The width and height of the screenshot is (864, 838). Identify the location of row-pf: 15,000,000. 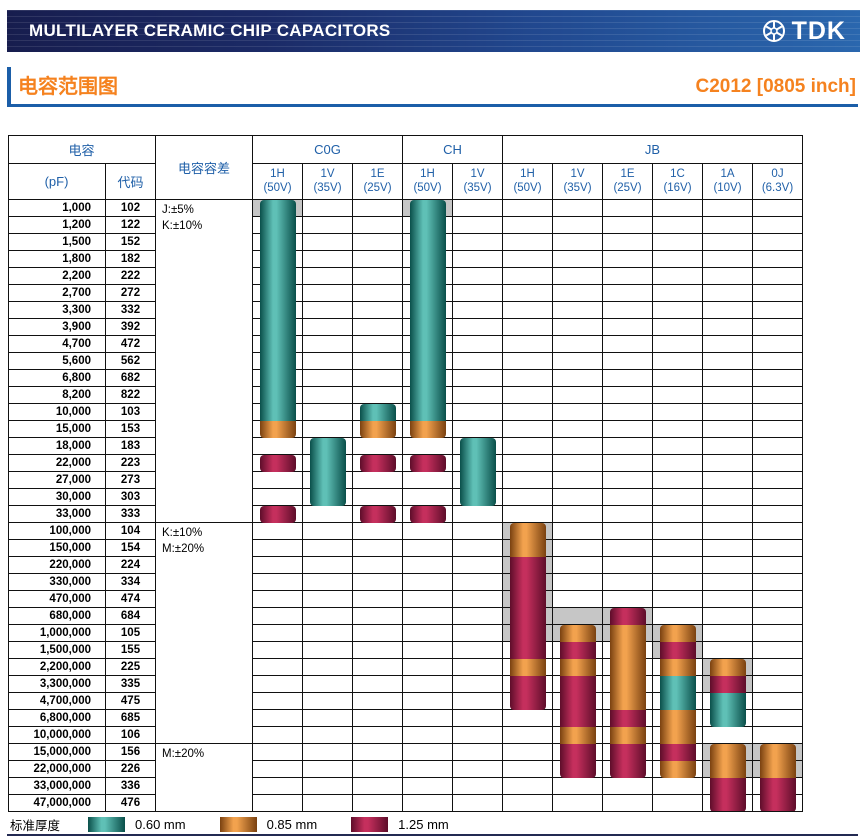
(57, 752).